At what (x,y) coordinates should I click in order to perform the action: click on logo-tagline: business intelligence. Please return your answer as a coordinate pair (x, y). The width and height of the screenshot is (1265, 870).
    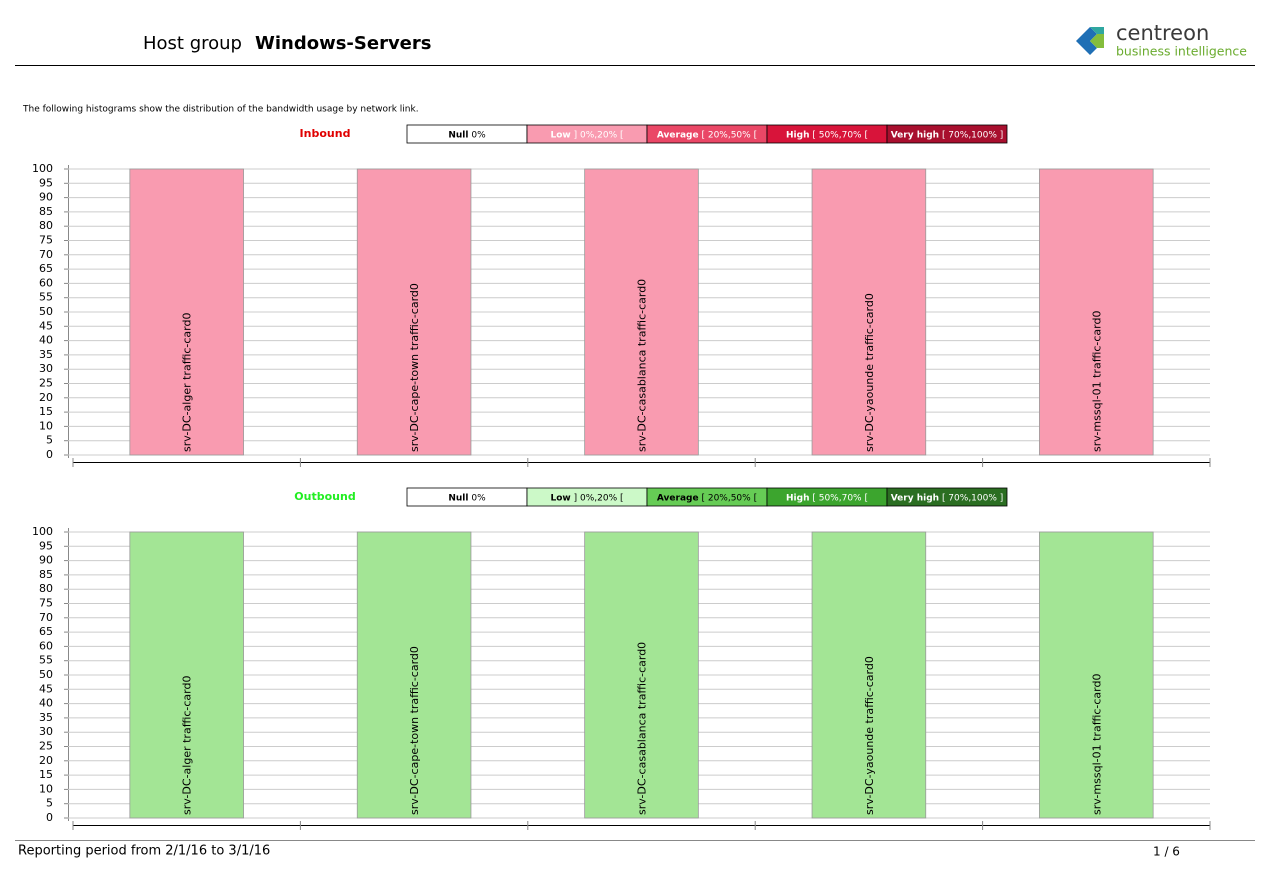
    Looking at the image, I should click on (1181, 51).